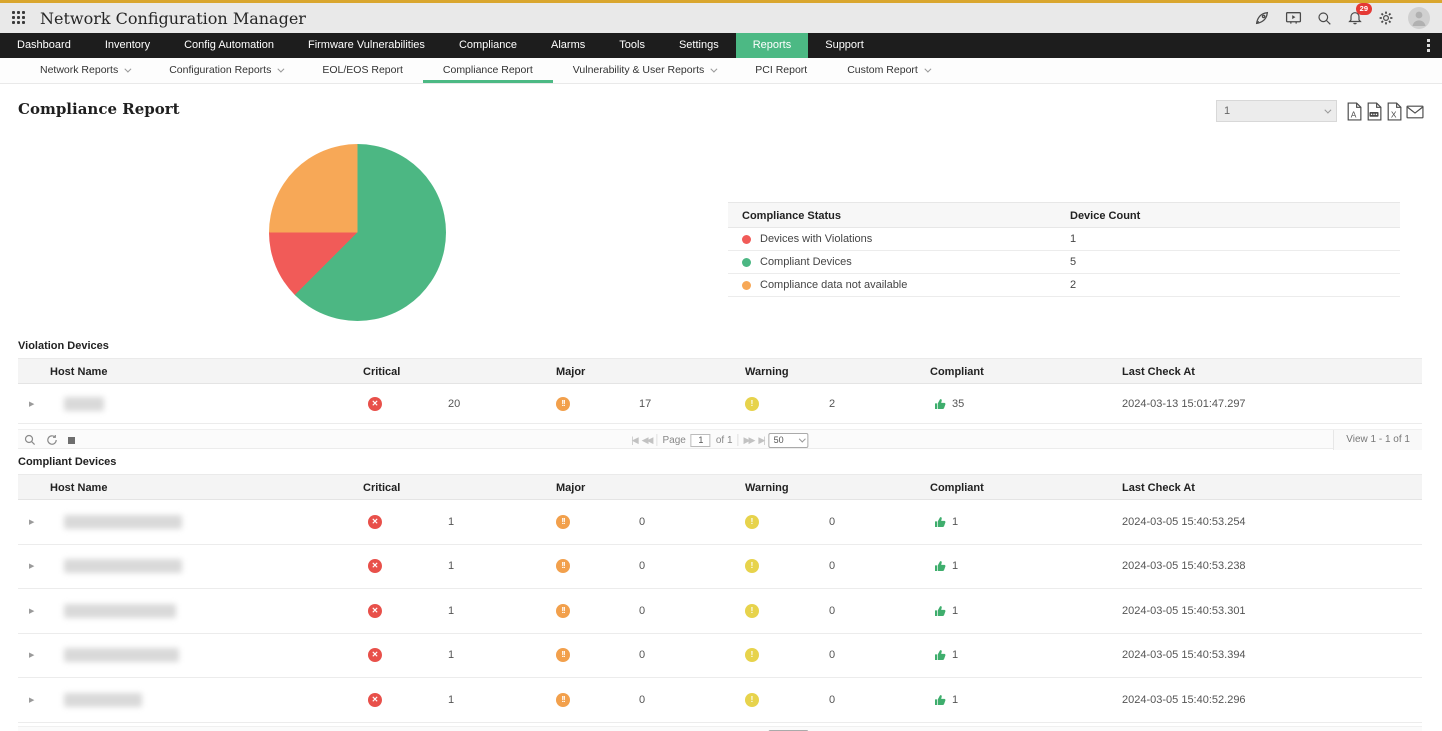 This screenshot has height=731, width=1442. What do you see at coordinates (488, 45) in the screenshot?
I see `nav-tab-compliance: Compliance` at bounding box center [488, 45].